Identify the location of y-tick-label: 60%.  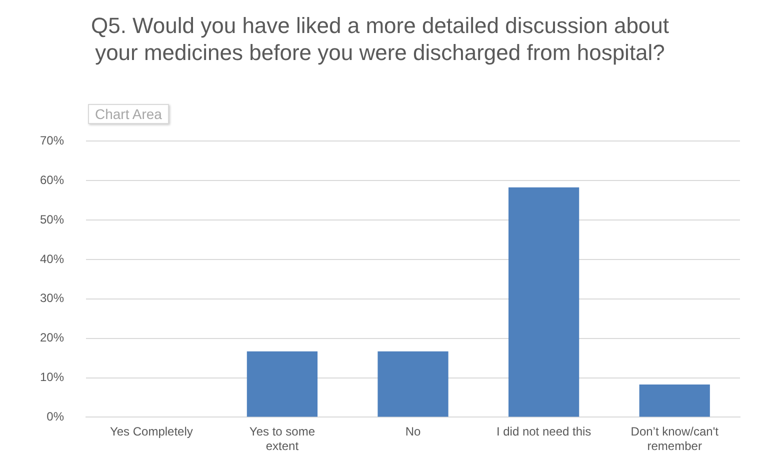
(52, 179).